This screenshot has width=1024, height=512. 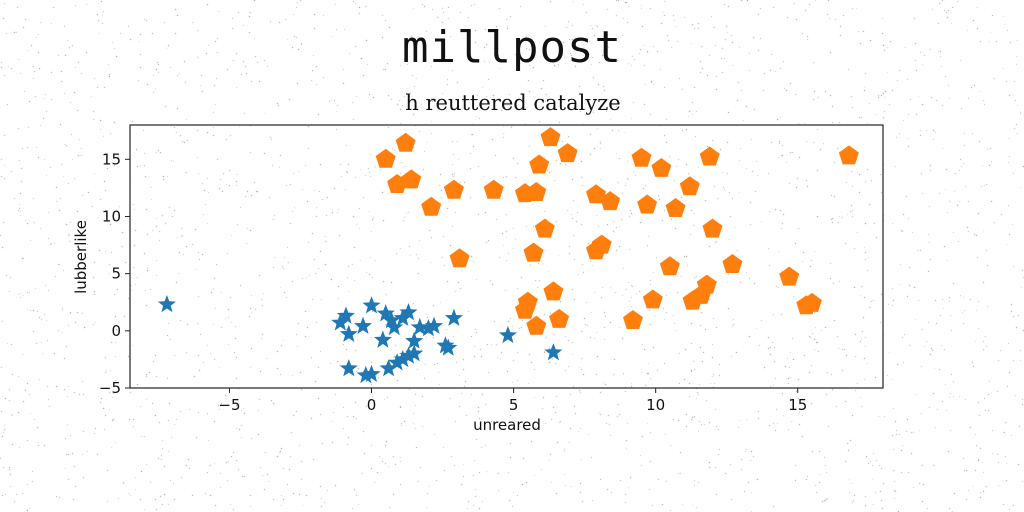 What do you see at coordinates (111, 216) in the screenshot?
I see `y-tick-label: 10` at bounding box center [111, 216].